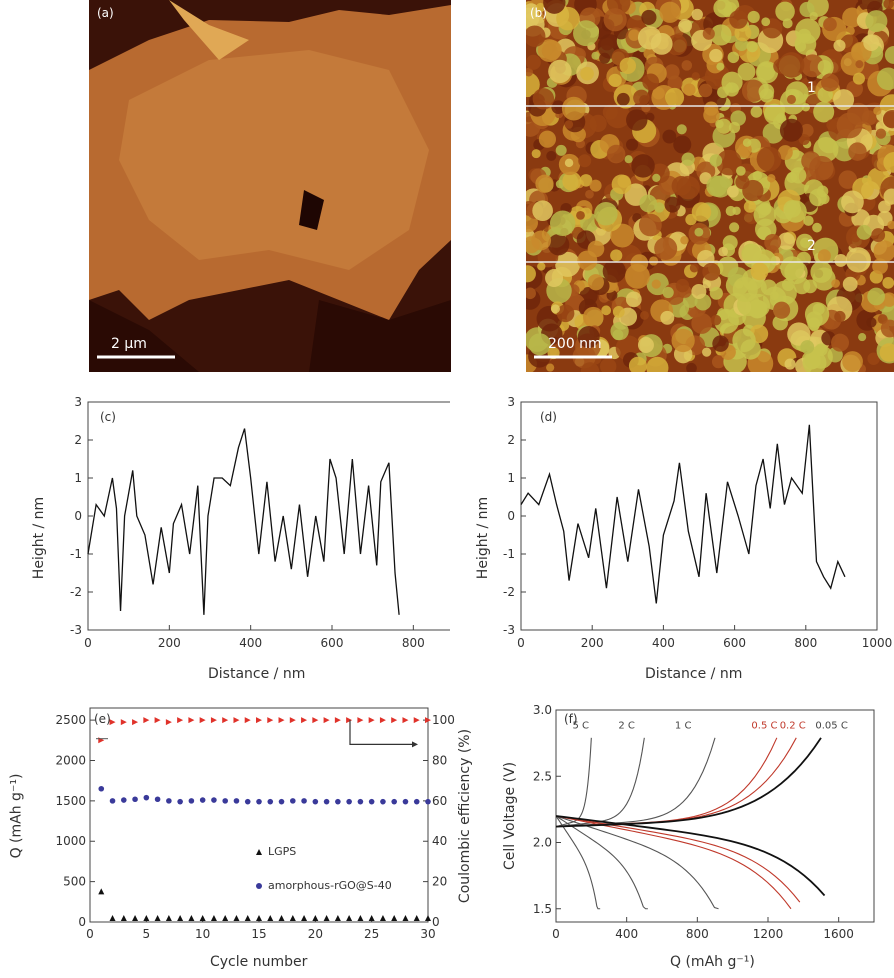  Describe the element at coordinates (436, 922) in the screenshot. I see `chart-e-y2tick-label: 0` at that location.